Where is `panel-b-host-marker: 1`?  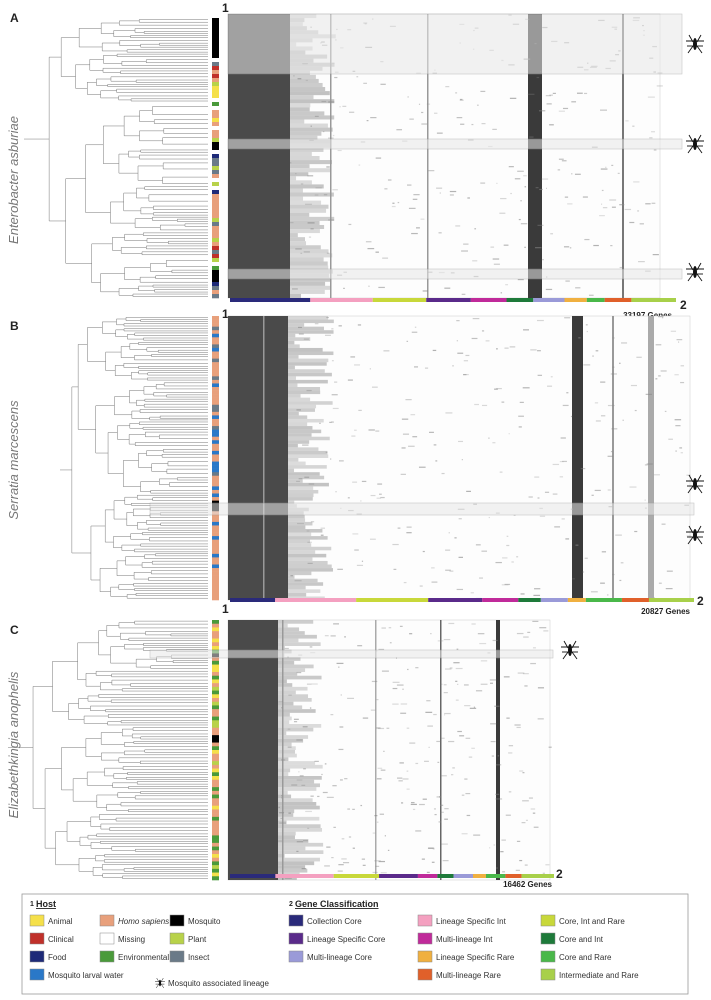 panel-b-host-marker: 1 is located at coordinates (225, 314).